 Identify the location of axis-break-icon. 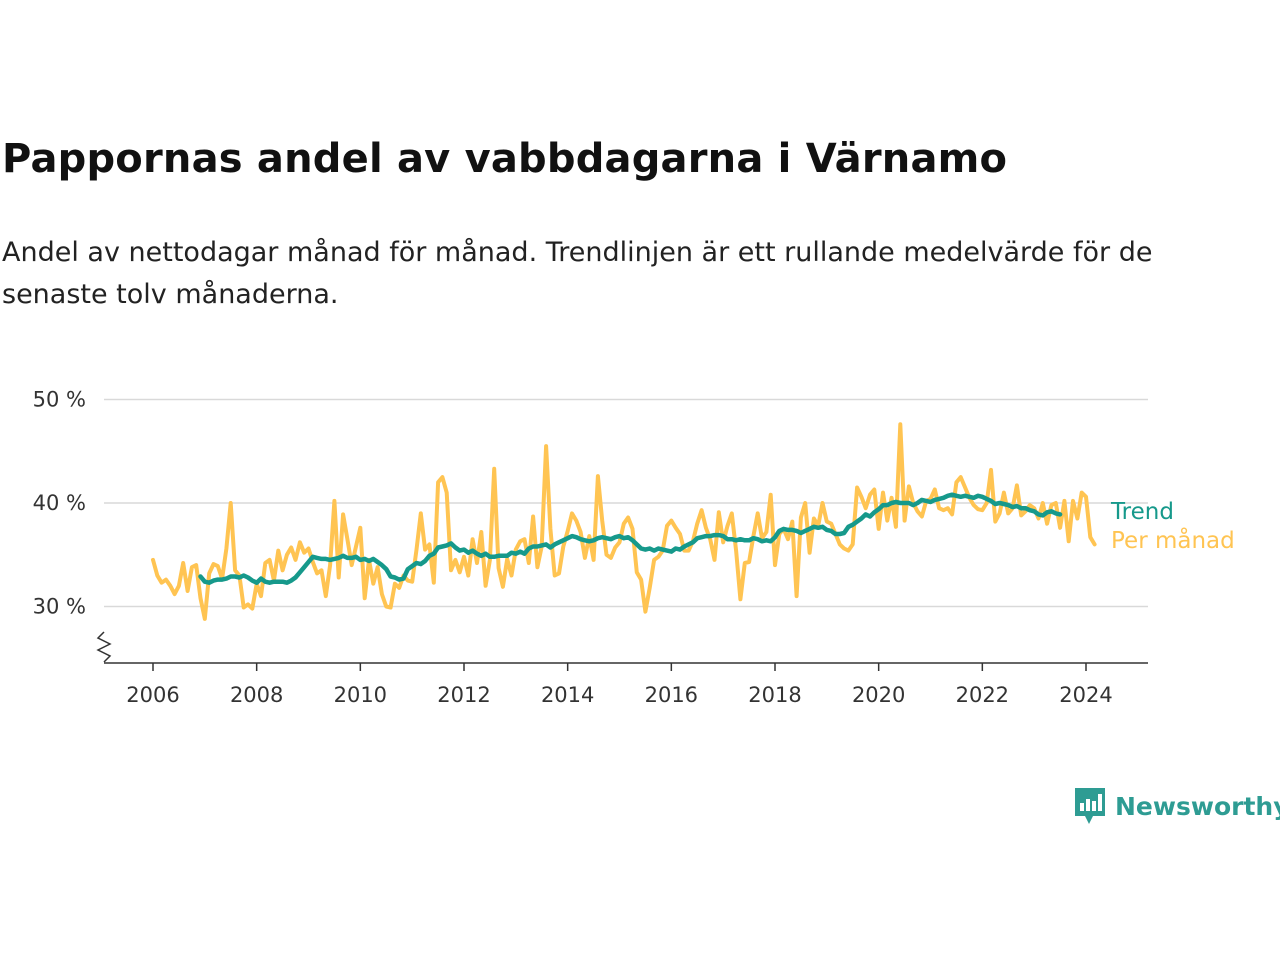
(104, 647).